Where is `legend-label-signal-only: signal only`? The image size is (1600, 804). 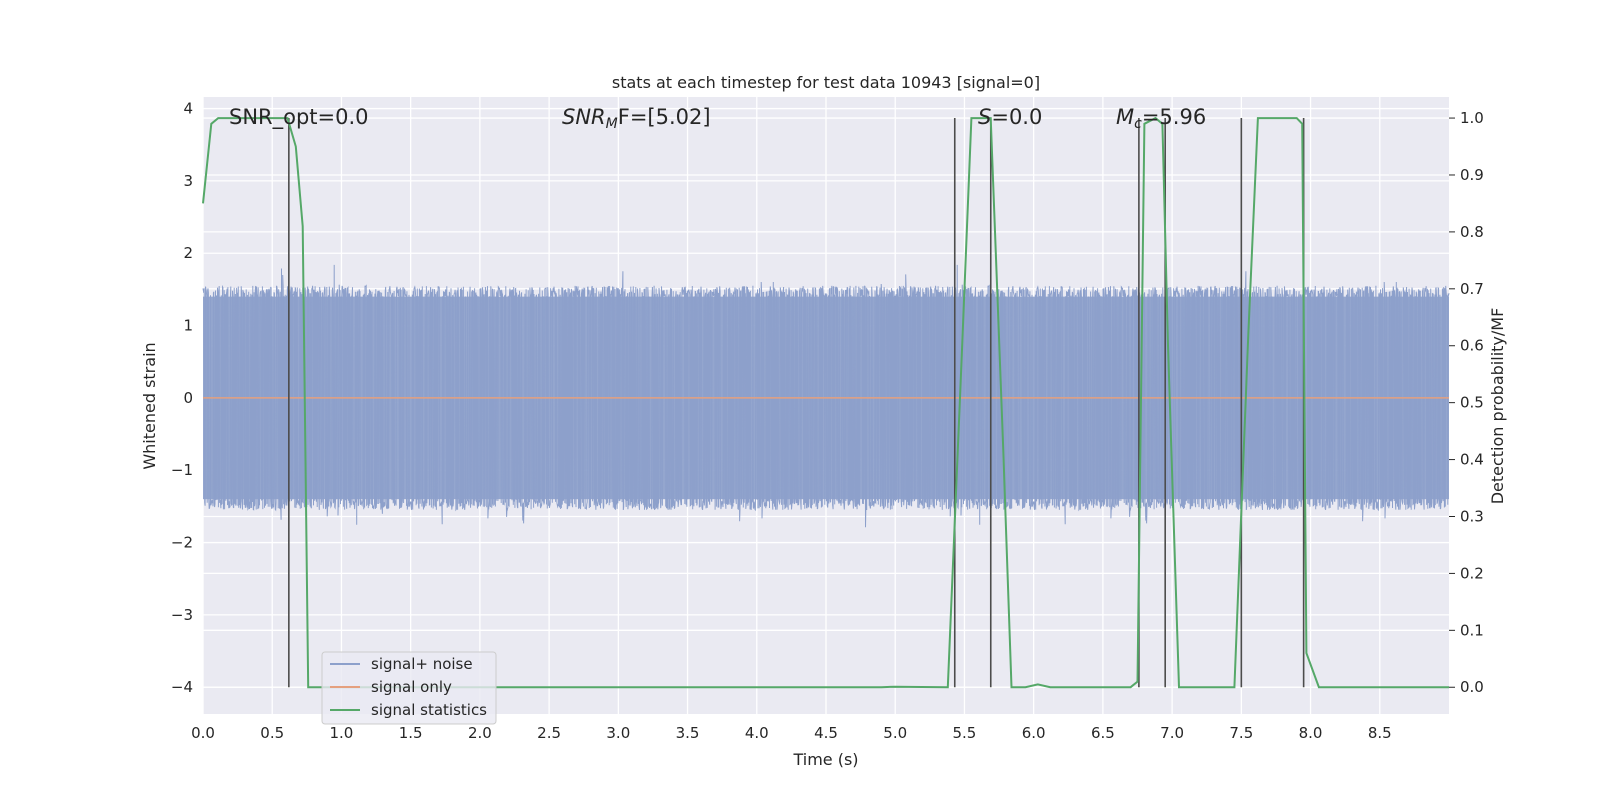 legend-label-signal-only: signal only is located at coordinates (411, 687).